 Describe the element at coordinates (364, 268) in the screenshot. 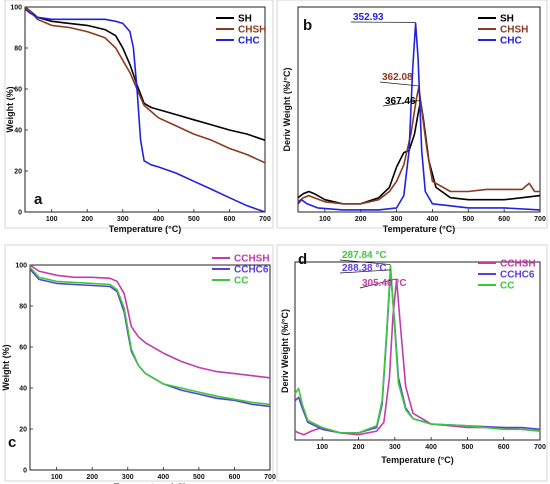

I see `peak-label: 288.38 °C` at that location.